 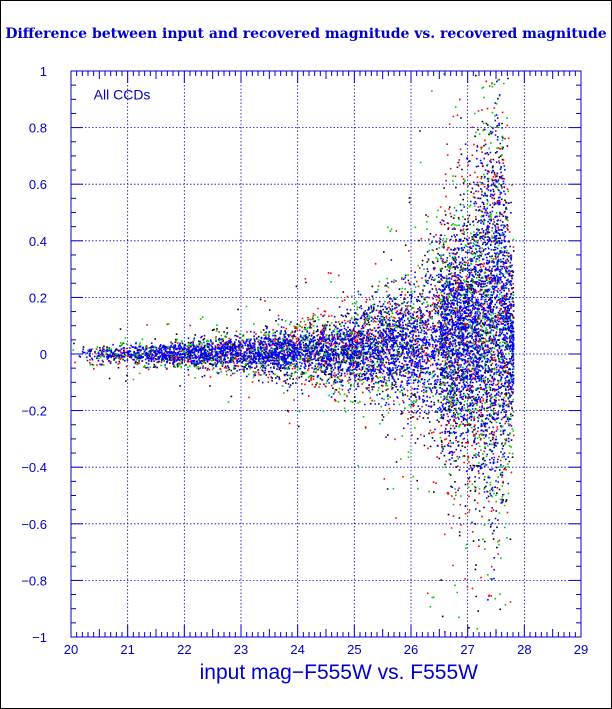 What do you see at coordinates (467, 649) in the screenshot?
I see `x-tick-label: 27` at bounding box center [467, 649].